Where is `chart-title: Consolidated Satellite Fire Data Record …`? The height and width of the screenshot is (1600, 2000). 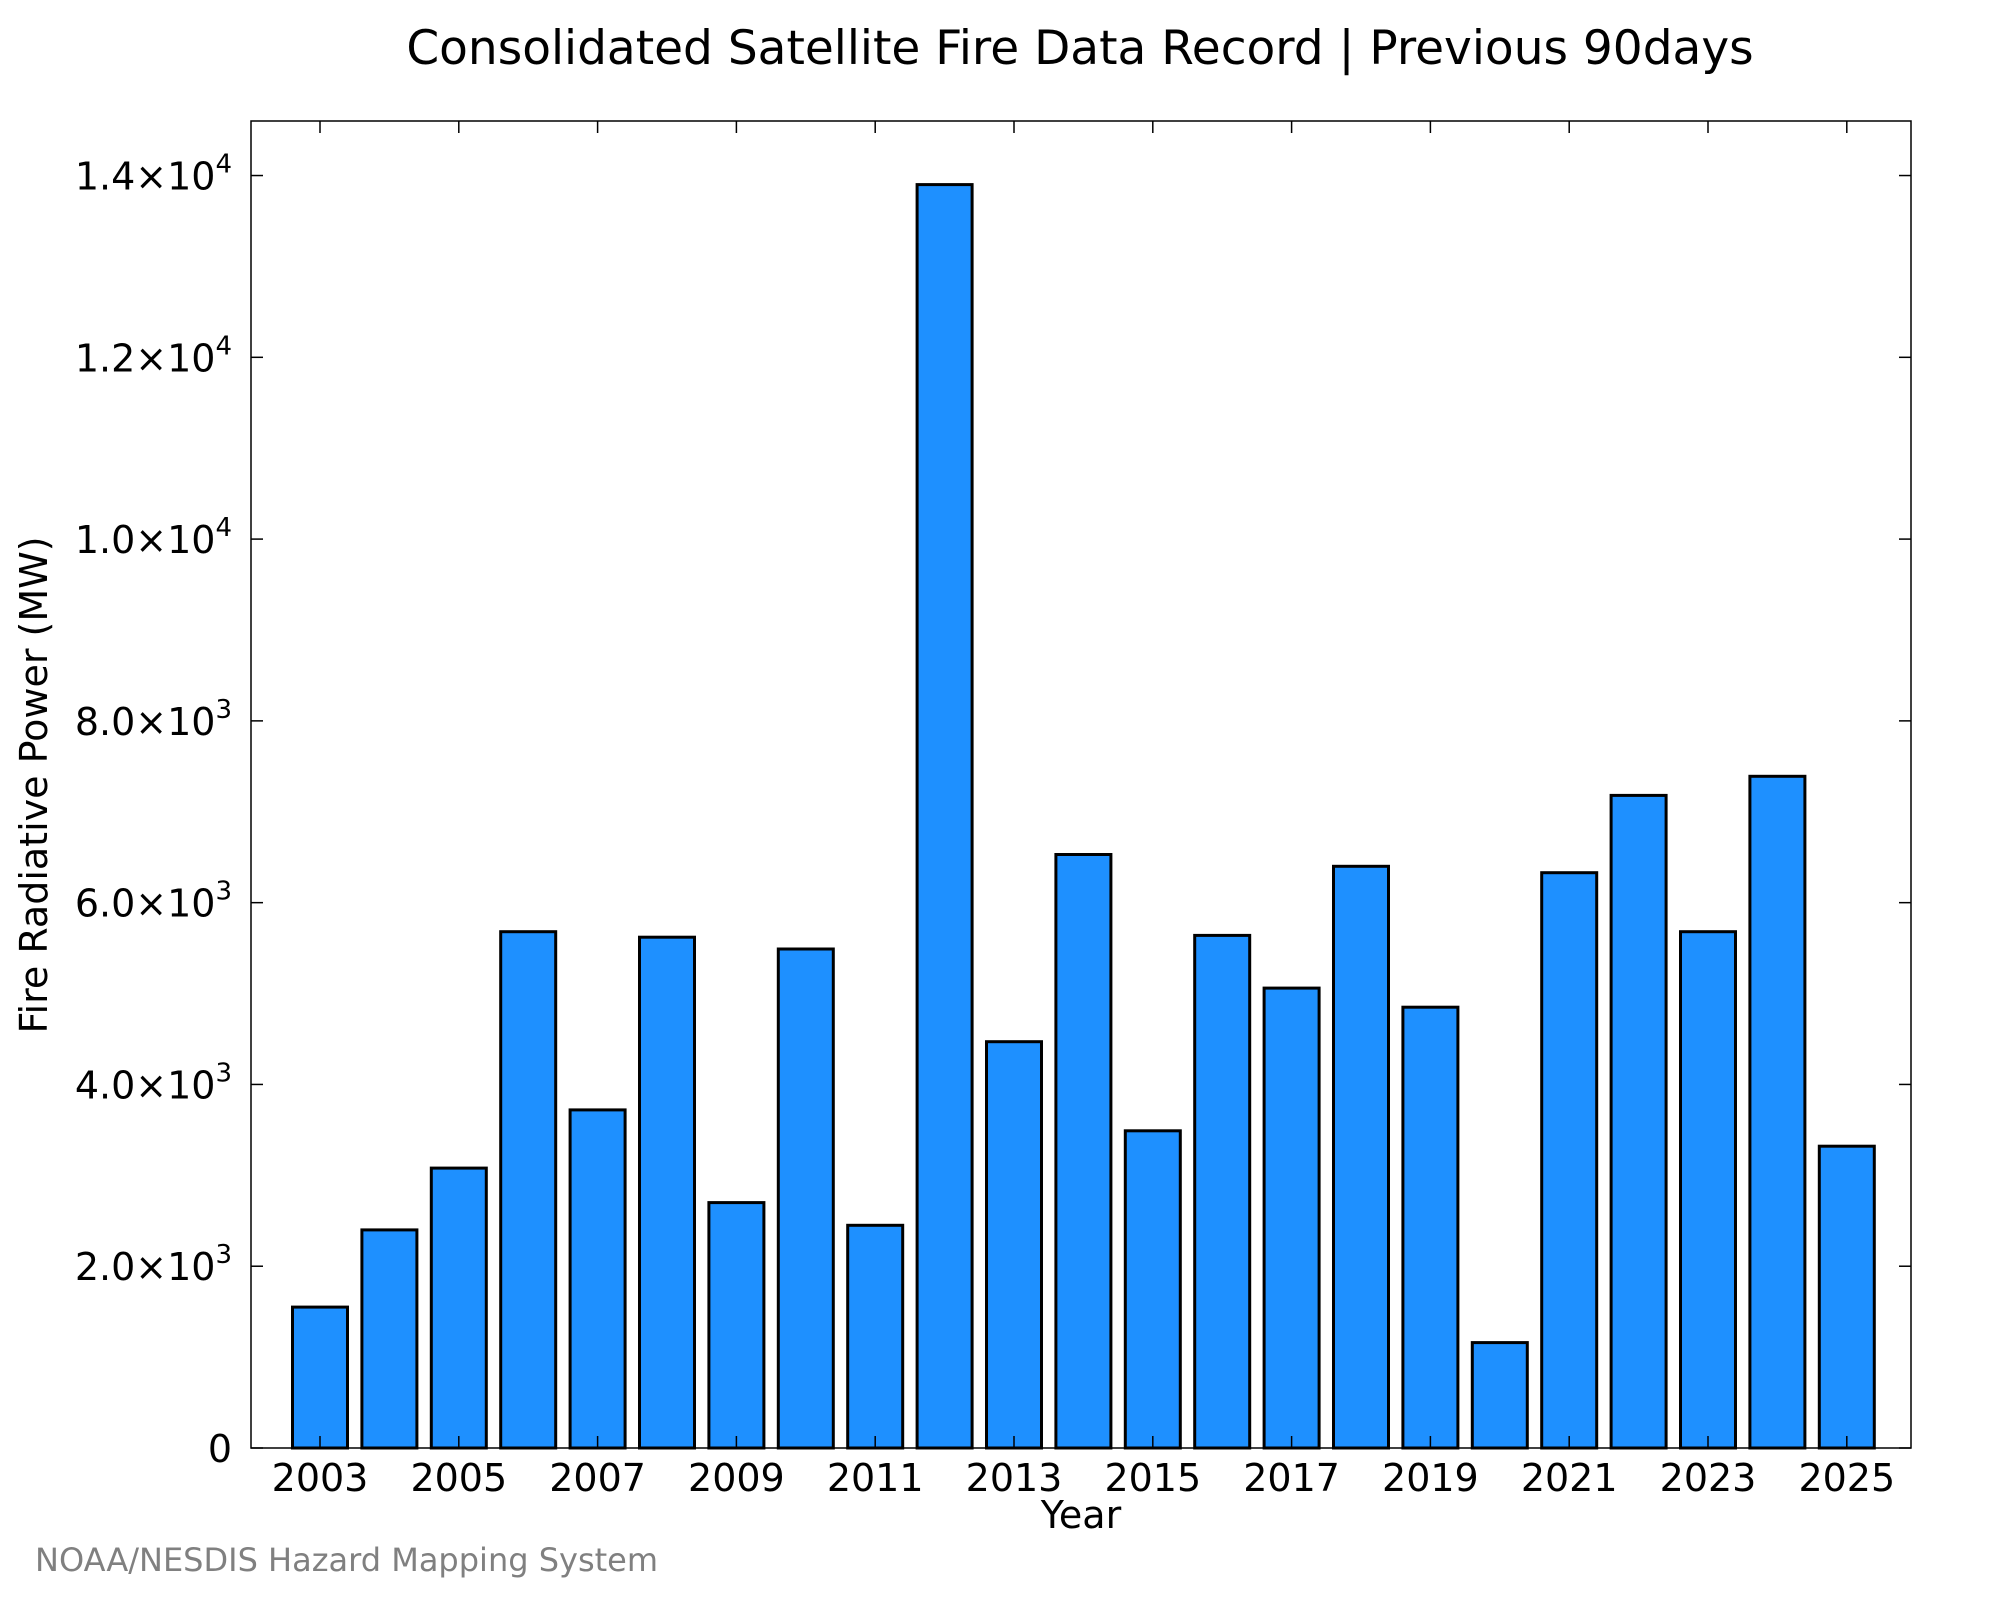
chart-title: Consolidated Satellite Fire Data Record … is located at coordinates (1079, 48).